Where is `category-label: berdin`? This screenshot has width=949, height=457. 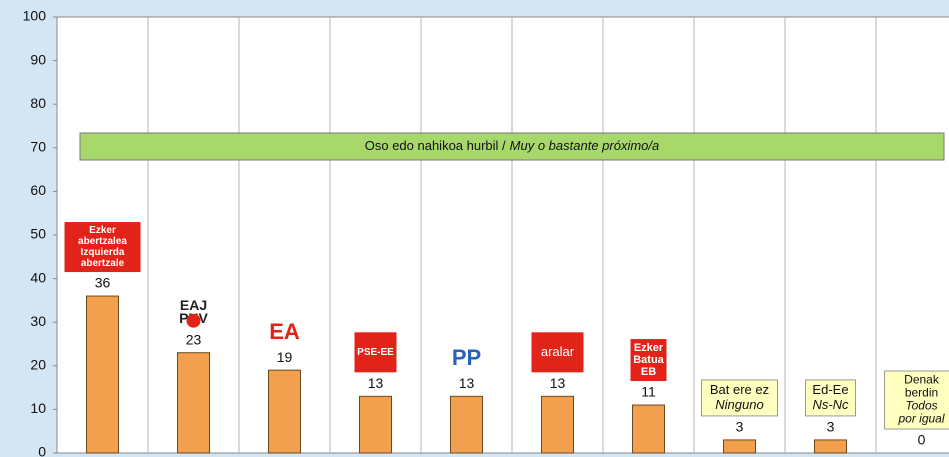
category-label: berdin is located at coordinates (921, 393).